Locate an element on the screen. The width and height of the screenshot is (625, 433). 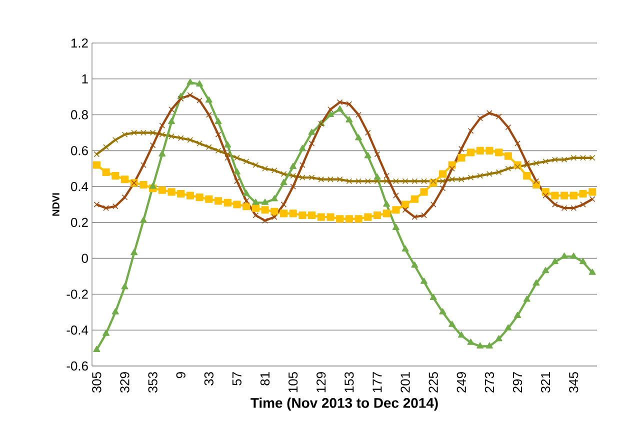
x-tick-label: 105 is located at coordinates (293, 382).